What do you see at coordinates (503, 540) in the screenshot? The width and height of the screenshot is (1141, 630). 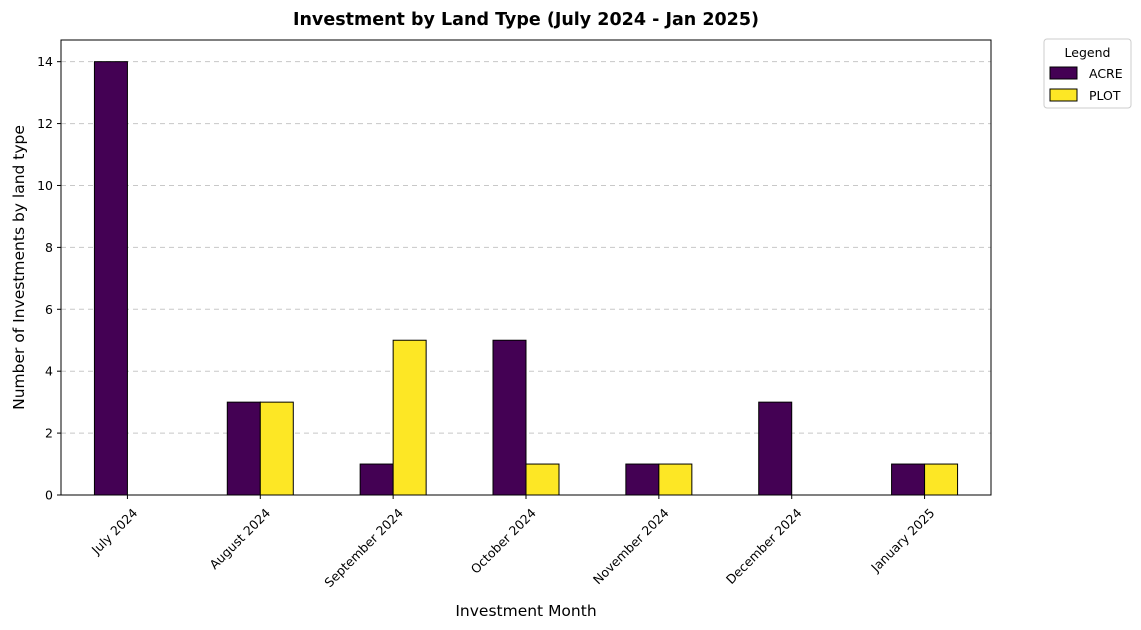 I see `x-tick-label: October 2024` at bounding box center [503, 540].